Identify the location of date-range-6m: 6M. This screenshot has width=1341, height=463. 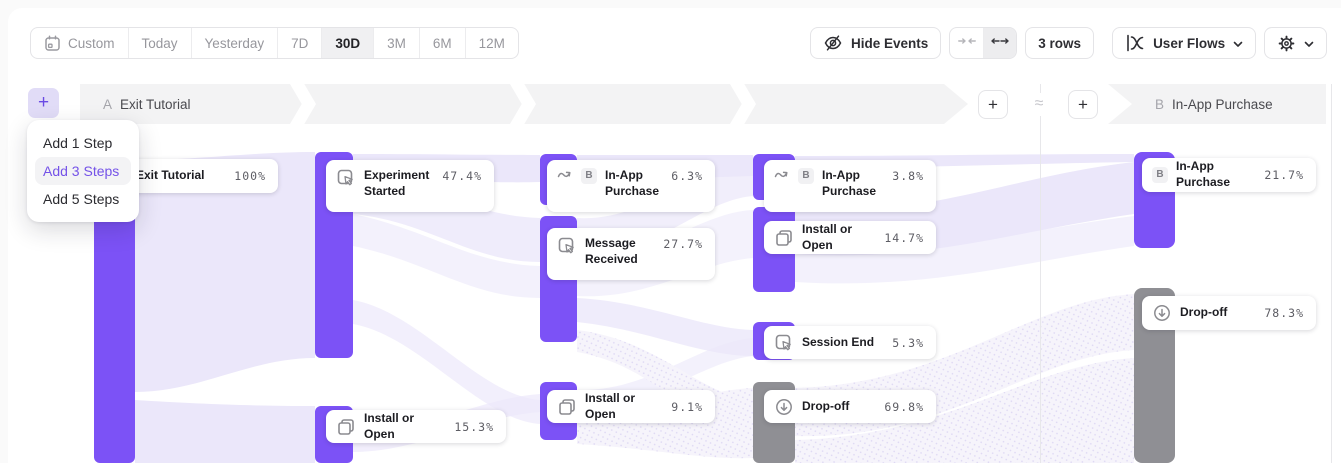
(443, 43).